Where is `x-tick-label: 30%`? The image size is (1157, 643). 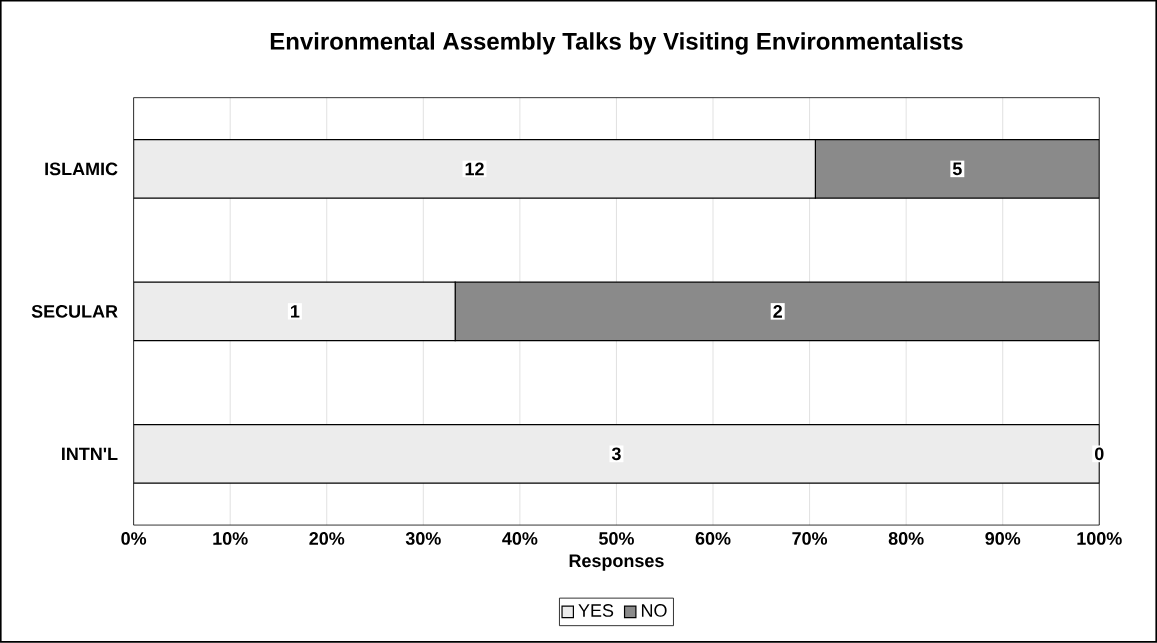
x-tick-label: 30% is located at coordinates (423, 539).